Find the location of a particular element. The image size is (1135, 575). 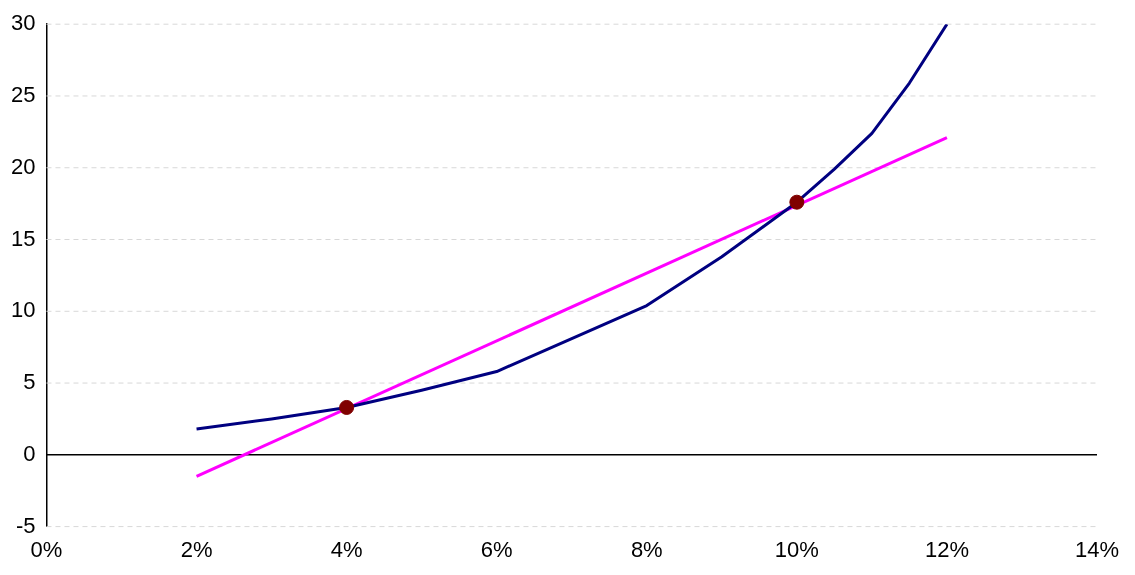

y-tick-label: 5 is located at coordinates (29, 382).